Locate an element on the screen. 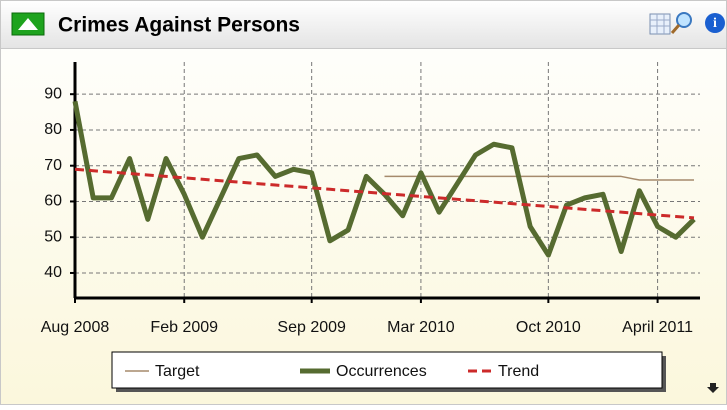 The image size is (727, 410). zoom-icon is located at coordinates (681, 23).